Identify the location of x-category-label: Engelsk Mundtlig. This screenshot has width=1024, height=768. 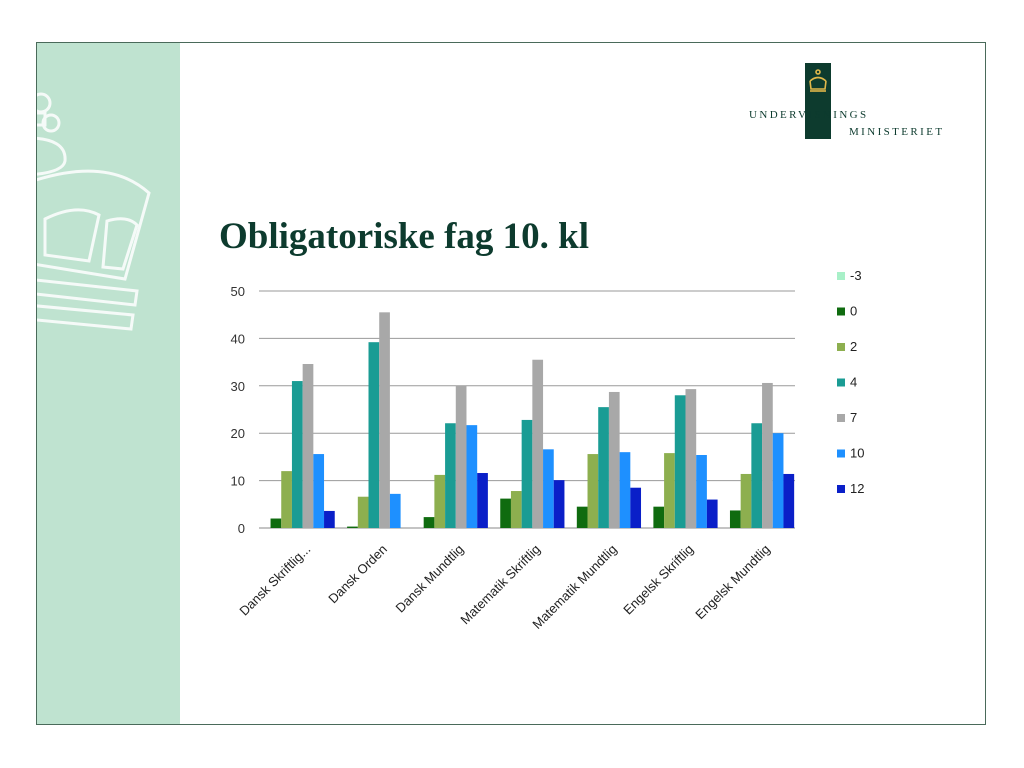
(732, 582).